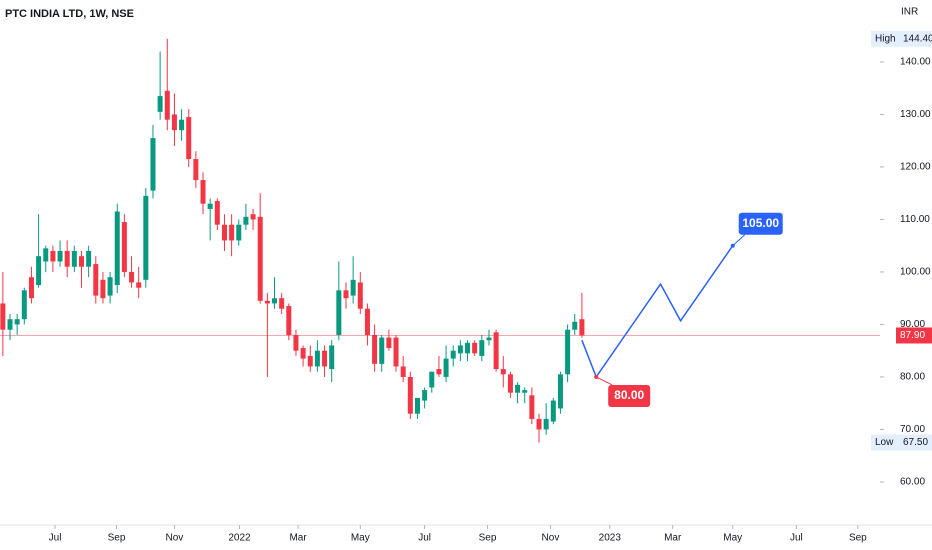  I want to click on last-price-label: 87.90, so click(912, 335).